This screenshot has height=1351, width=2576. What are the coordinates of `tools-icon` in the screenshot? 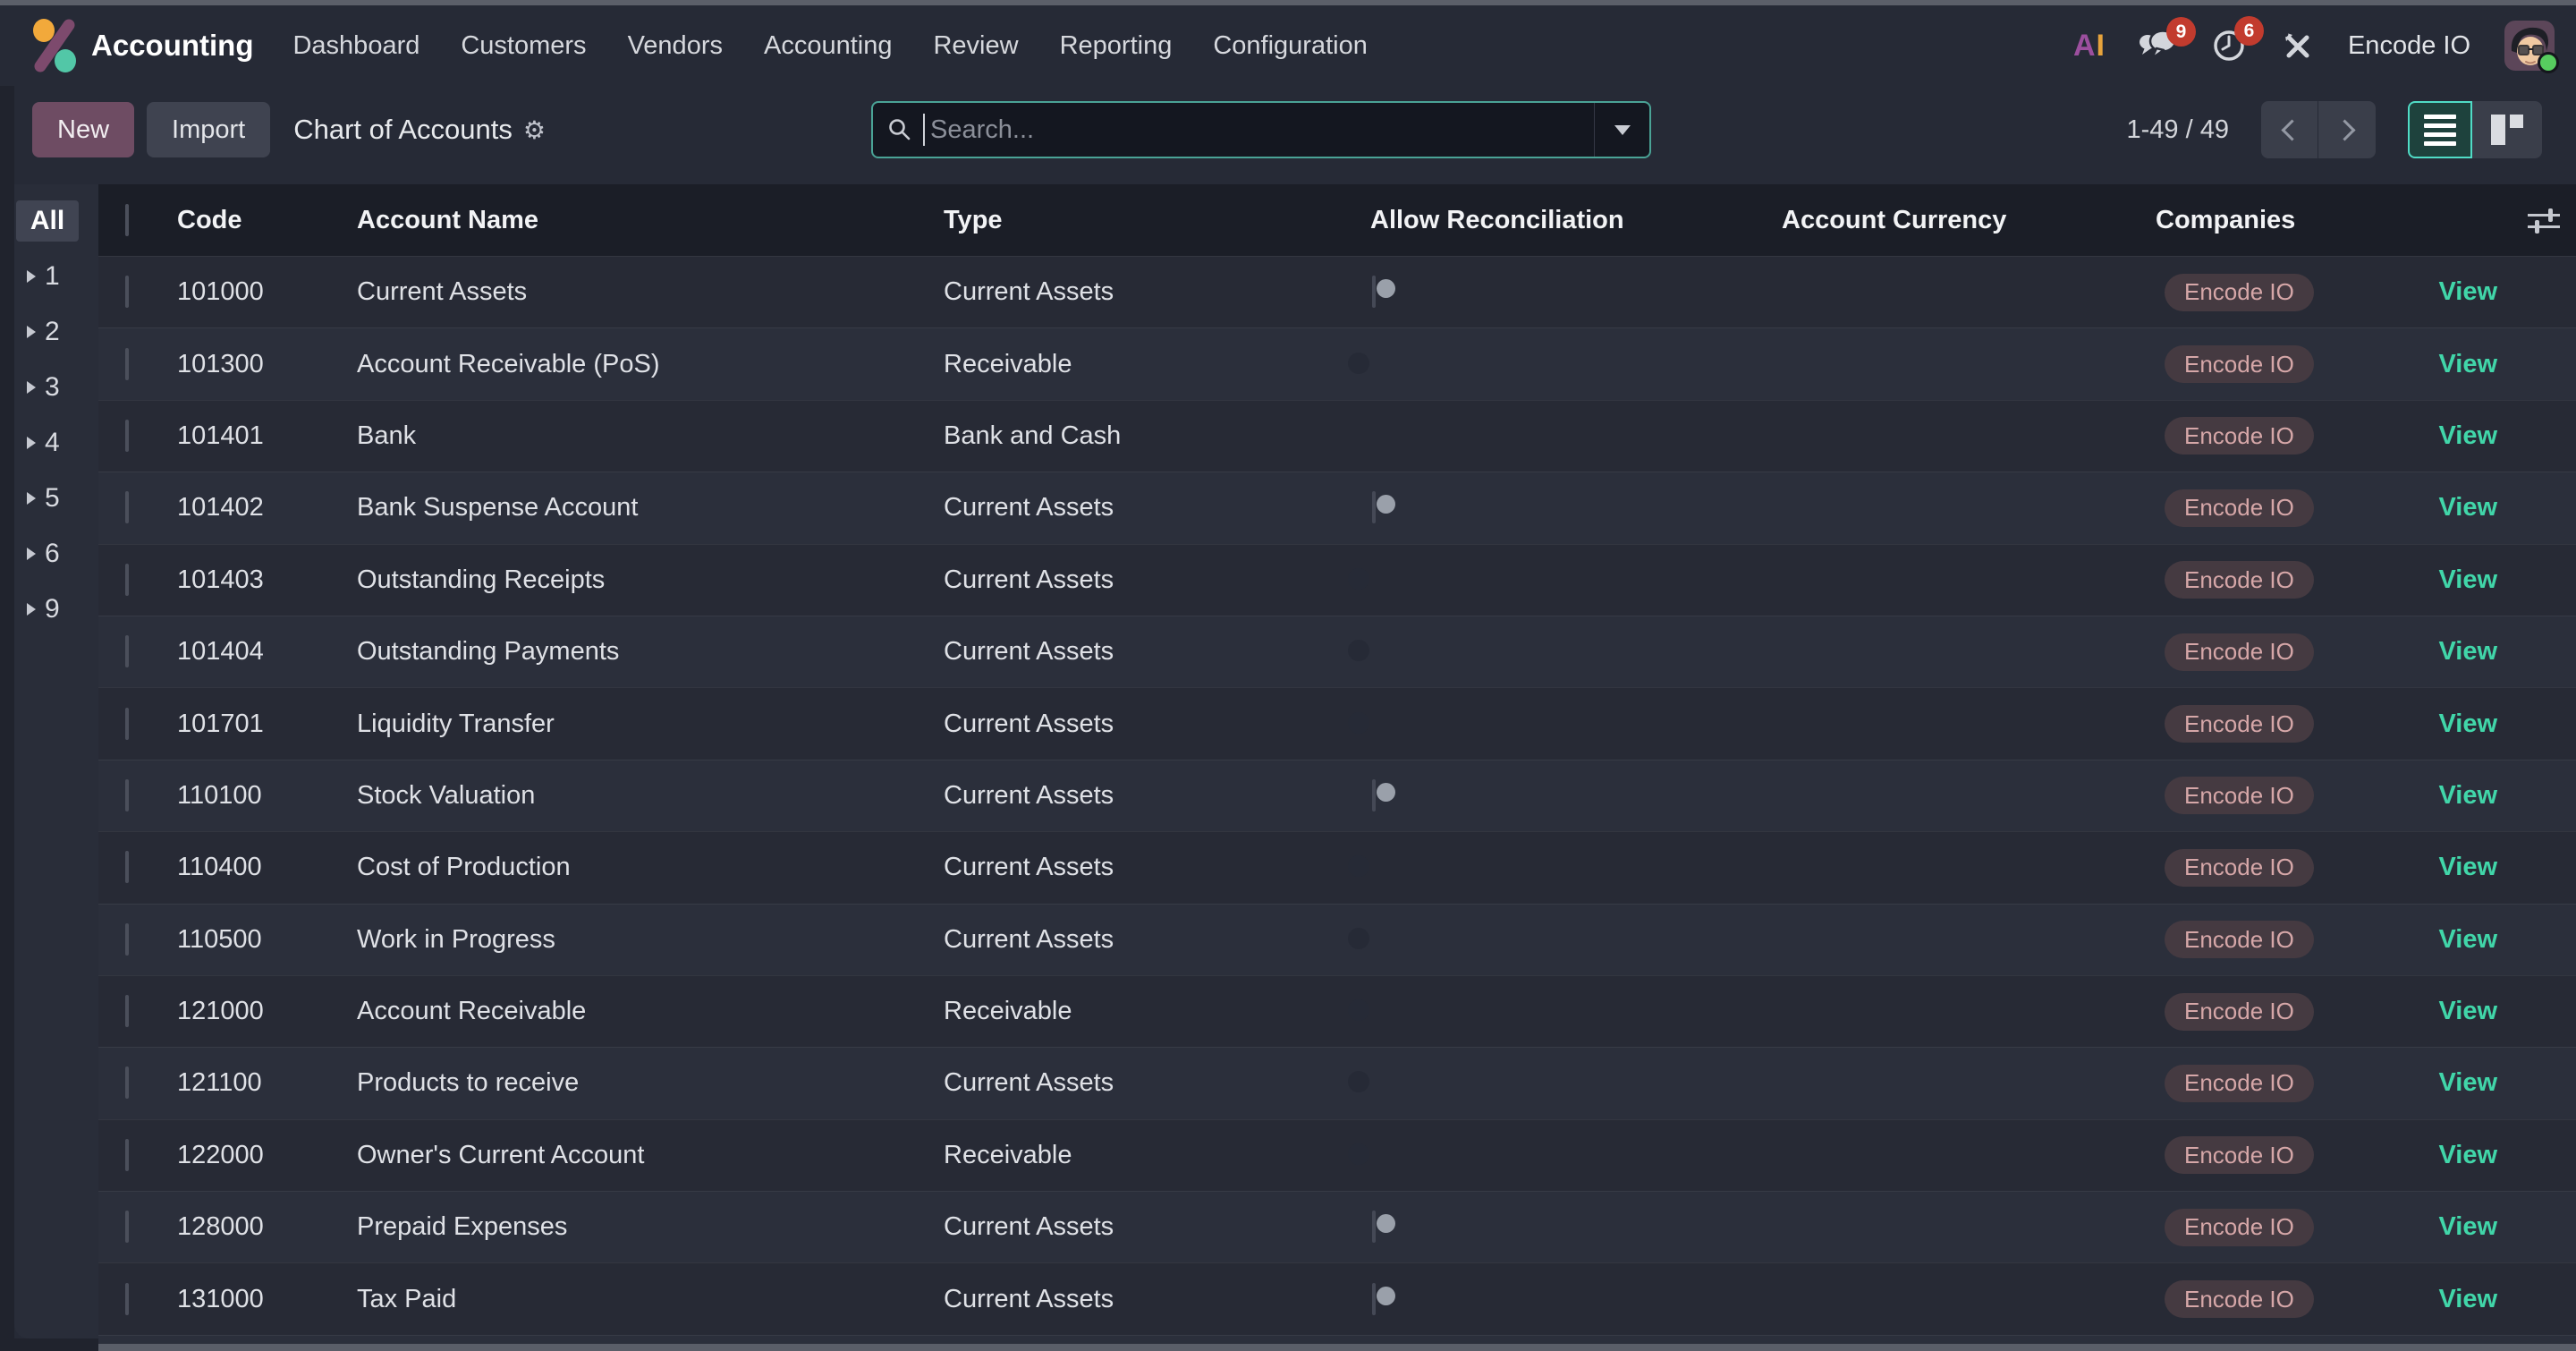 It's located at (2297, 46).